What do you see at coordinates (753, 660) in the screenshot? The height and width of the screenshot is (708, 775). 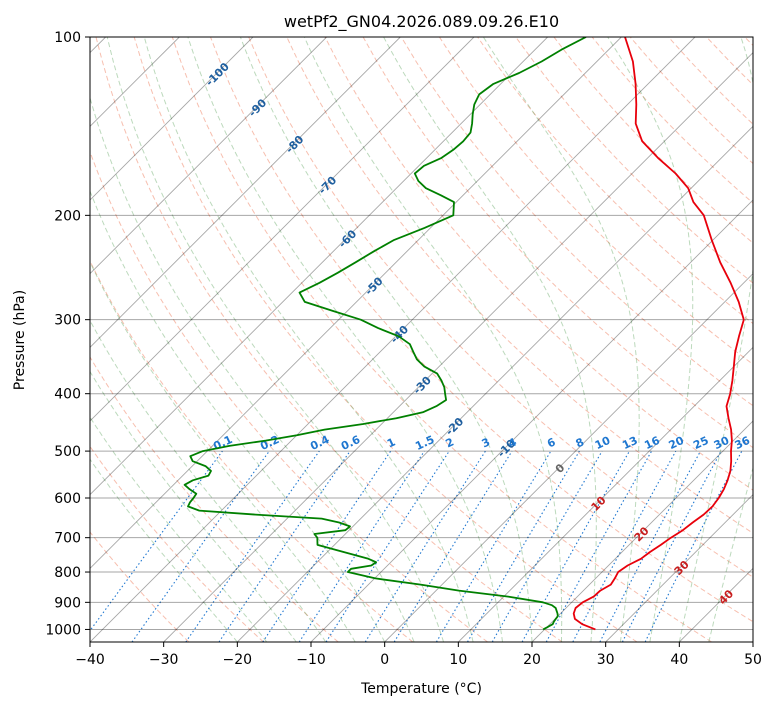 I see `x-tick-label: 50` at bounding box center [753, 660].